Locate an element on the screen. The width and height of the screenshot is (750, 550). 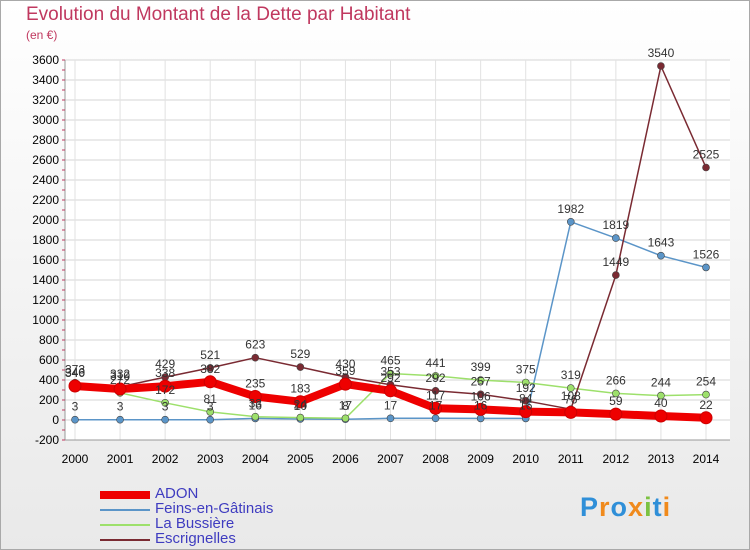
y-tick-label: 1400 is located at coordinates (45, 280).